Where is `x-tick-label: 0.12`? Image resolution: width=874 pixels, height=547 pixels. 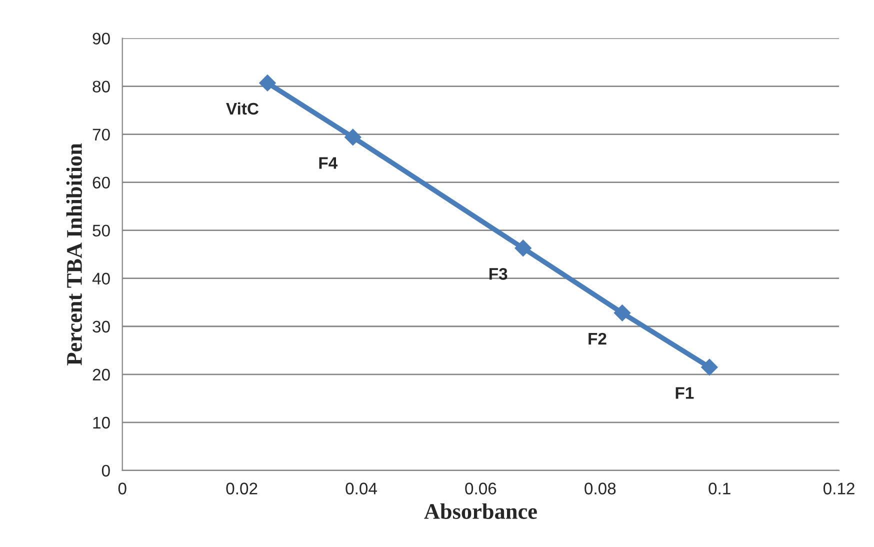
x-tick-label: 0.12 is located at coordinates (838, 488).